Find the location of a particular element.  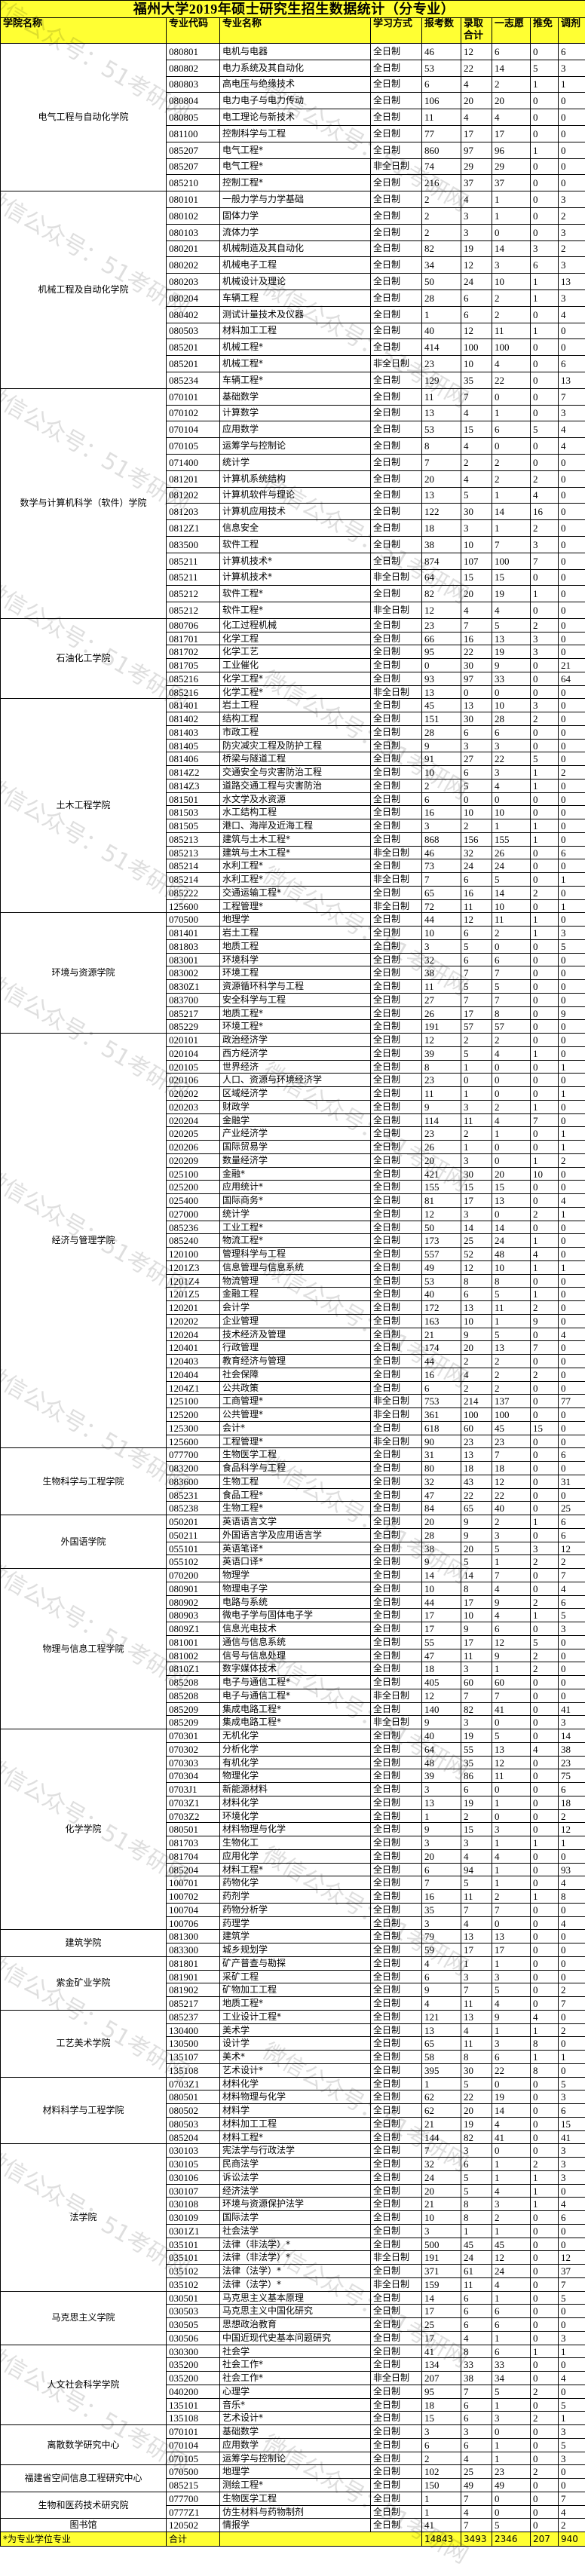

table-row: 030503 马克思主义中国化研究 全日制 17 6 6 0 0 is located at coordinates (293, 2311).